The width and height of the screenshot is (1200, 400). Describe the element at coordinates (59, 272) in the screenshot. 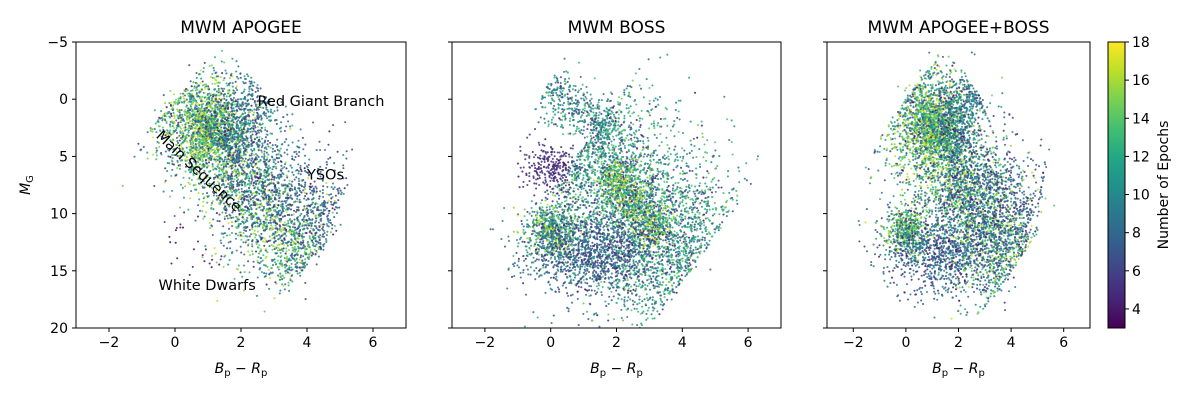

I see `y-tick-label: 15` at that location.